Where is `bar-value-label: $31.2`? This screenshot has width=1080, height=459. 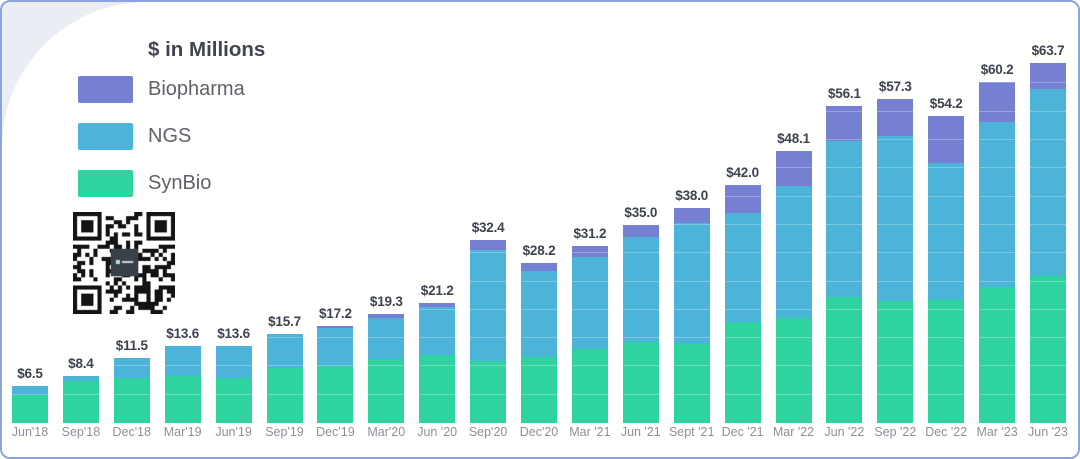
bar-value-label: $31.2 is located at coordinates (590, 234).